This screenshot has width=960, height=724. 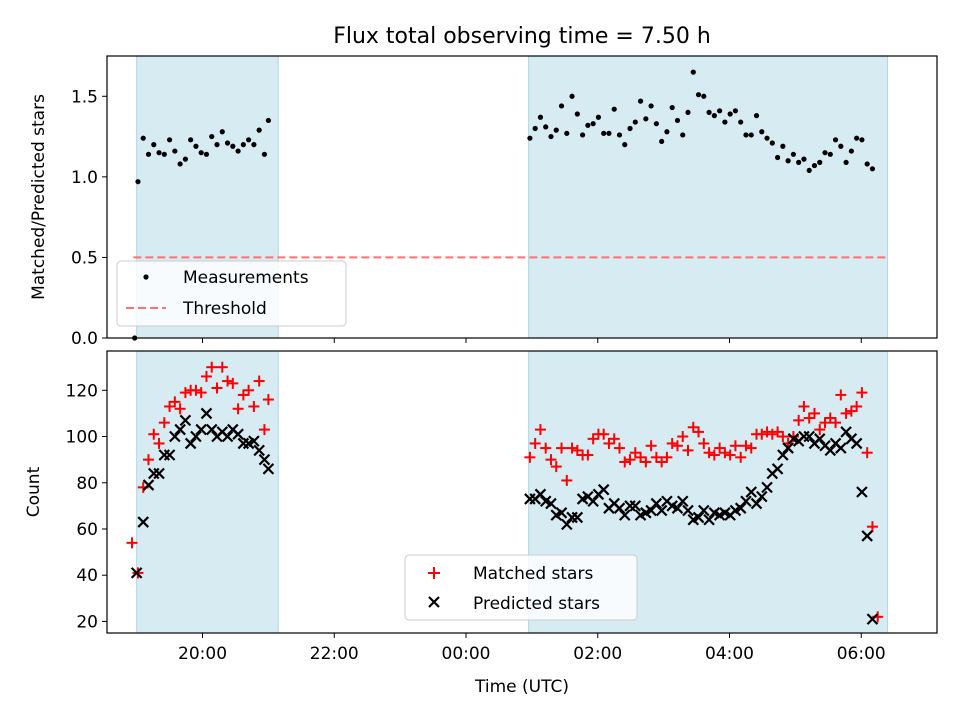 I want to click on legend-measurements-label: Measurements, so click(x=246, y=278).